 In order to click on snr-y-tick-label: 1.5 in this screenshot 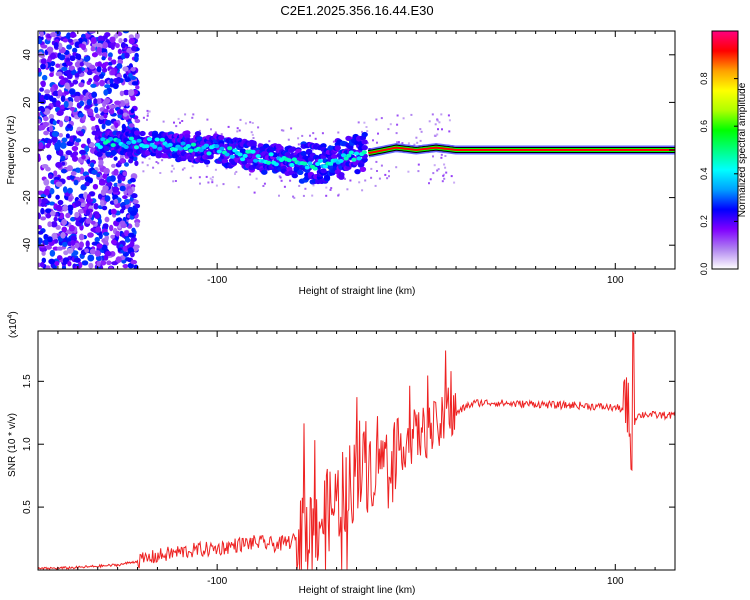, I will do `click(27, 381)`.